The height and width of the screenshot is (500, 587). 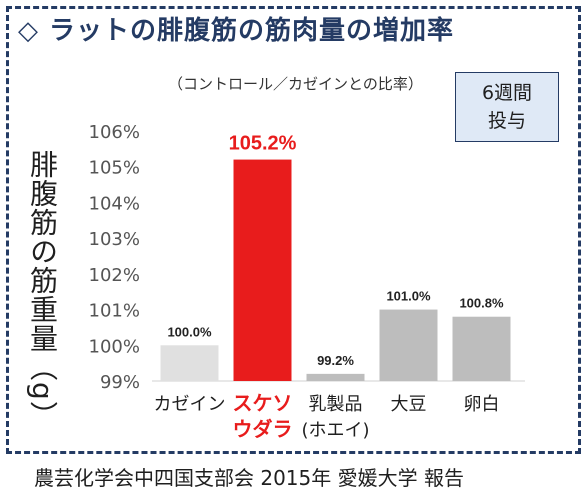 What do you see at coordinates (409, 404) in the screenshot?
I see `category-label: 大豆` at bounding box center [409, 404].